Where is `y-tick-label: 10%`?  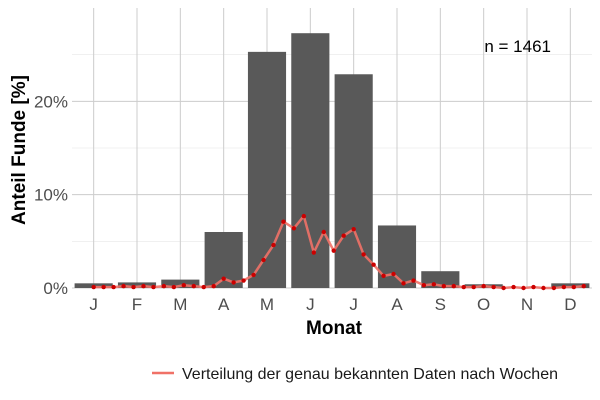 y-tick-label: 10% is located at coordinates (51, 195).